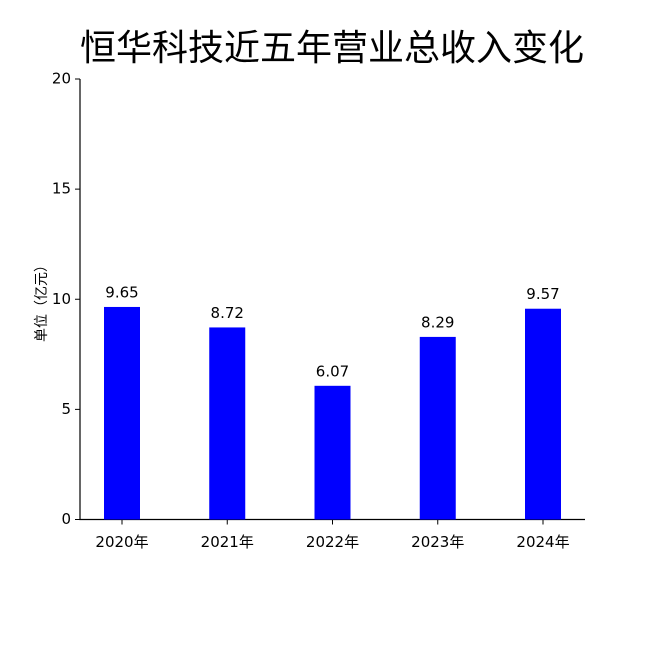  What do you see at coordinates (121, 292) in the screenshot?
I see `data-label: 9.65` at bounding box center [121, 292].